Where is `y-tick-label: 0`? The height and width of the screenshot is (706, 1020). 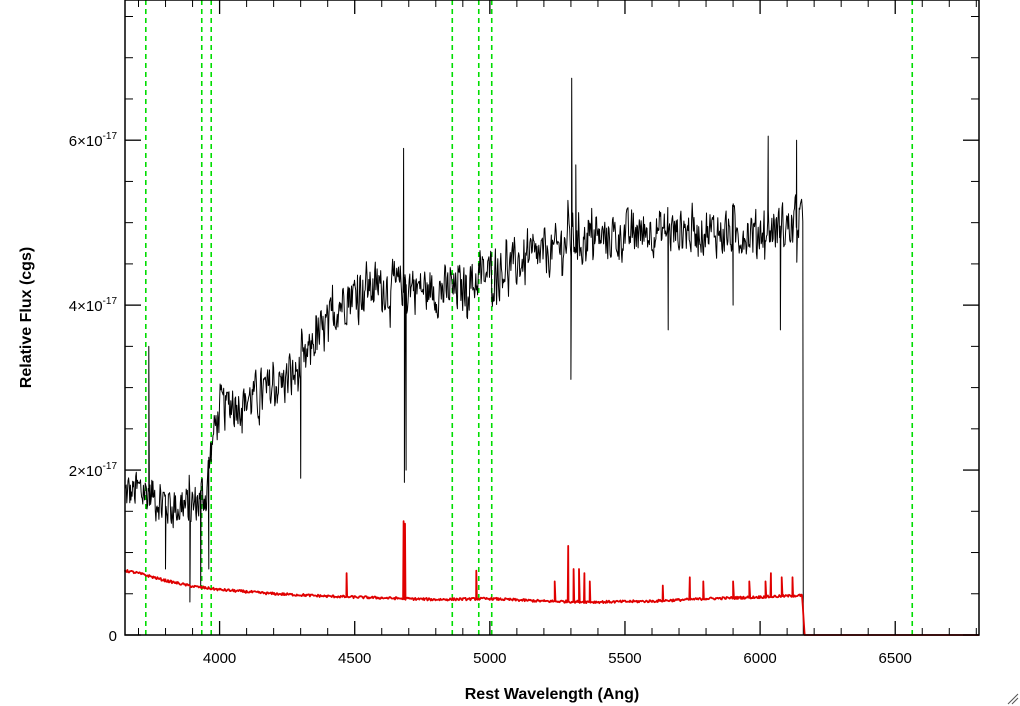 y-tick-label: 0 is located at coordinates (113, 636).